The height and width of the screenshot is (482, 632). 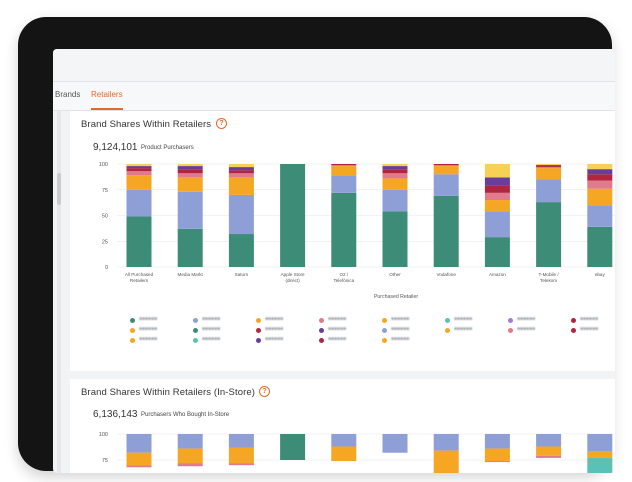 What do you see at coordinates (59, 292) in the screenshot?
I see `scroll-rail` at bounding box center [59, 292].